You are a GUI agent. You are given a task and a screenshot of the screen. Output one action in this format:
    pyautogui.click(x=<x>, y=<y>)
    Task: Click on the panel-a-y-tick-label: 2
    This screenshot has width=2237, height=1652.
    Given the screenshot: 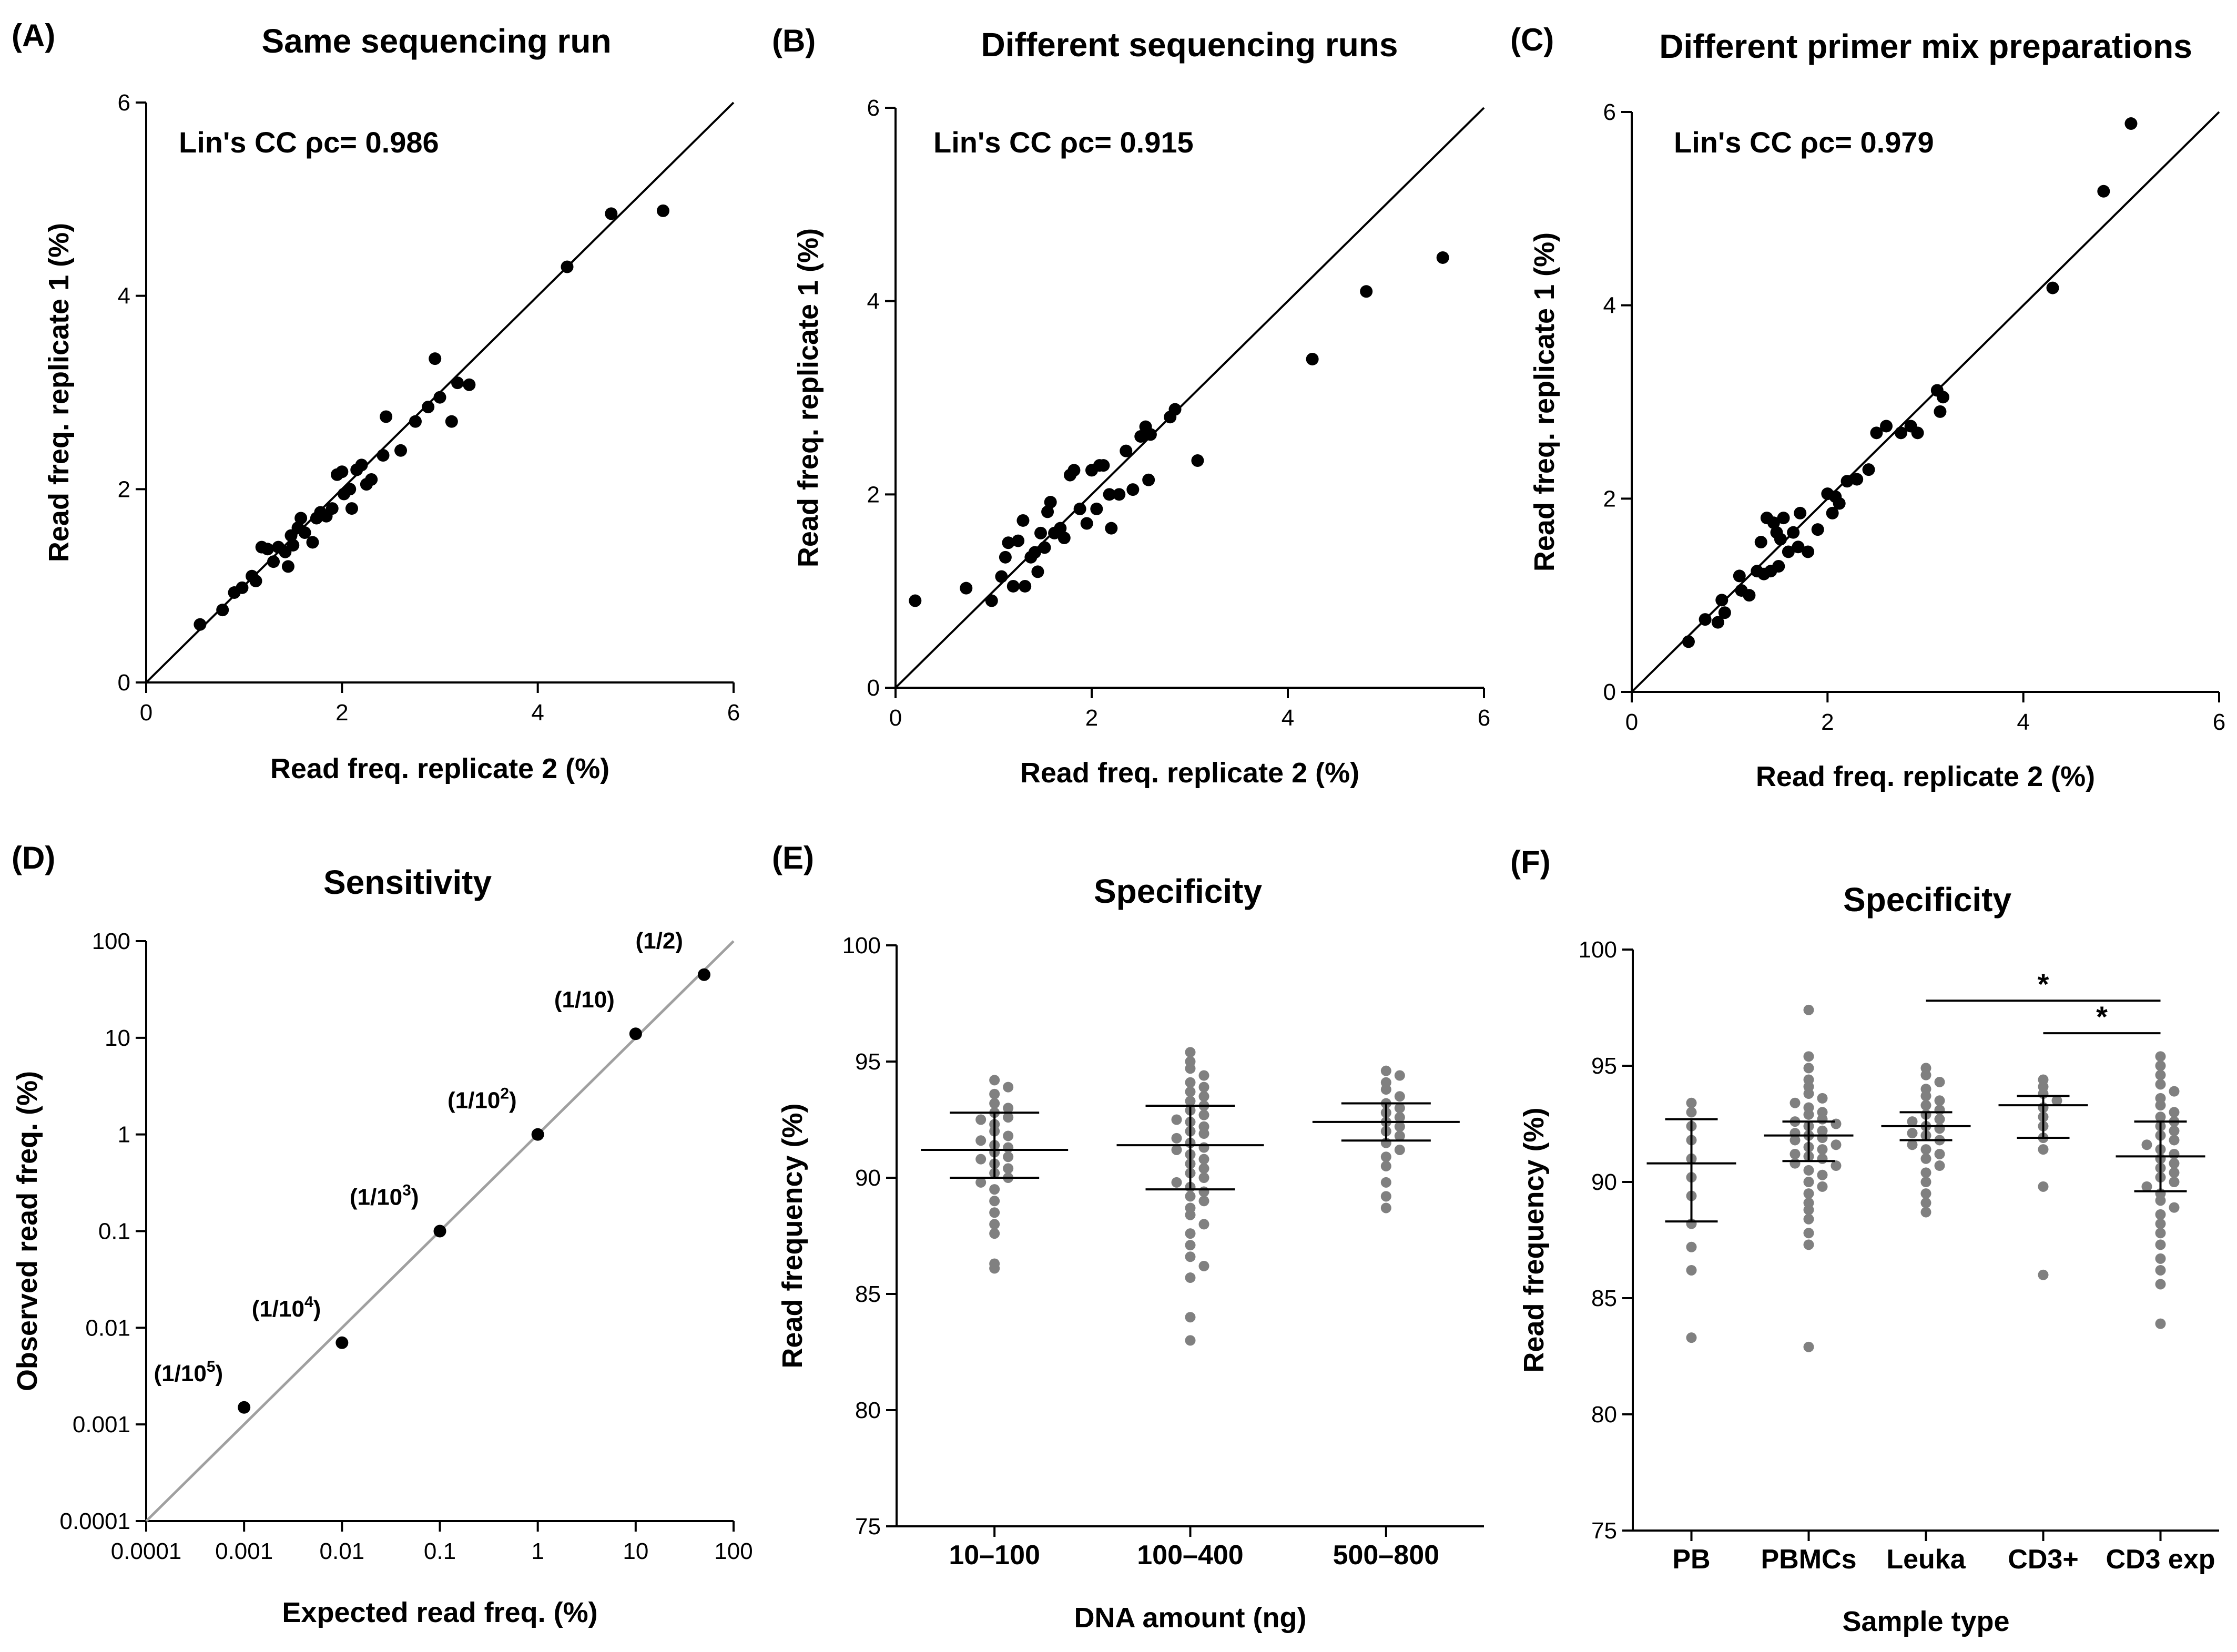 What is the action you would take?
    pyautogui.click(x=124, y=489)
    